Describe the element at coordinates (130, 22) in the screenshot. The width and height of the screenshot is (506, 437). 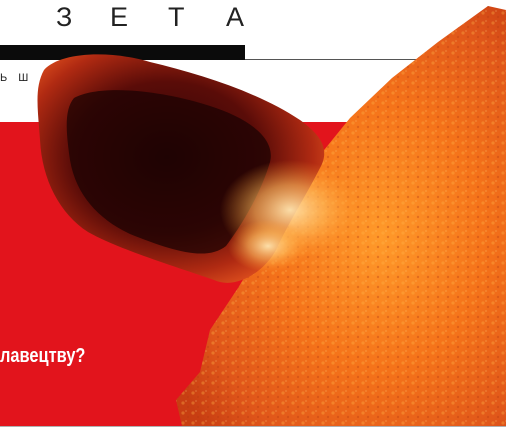
I see `masthead-title: З Е Т А` at that location.